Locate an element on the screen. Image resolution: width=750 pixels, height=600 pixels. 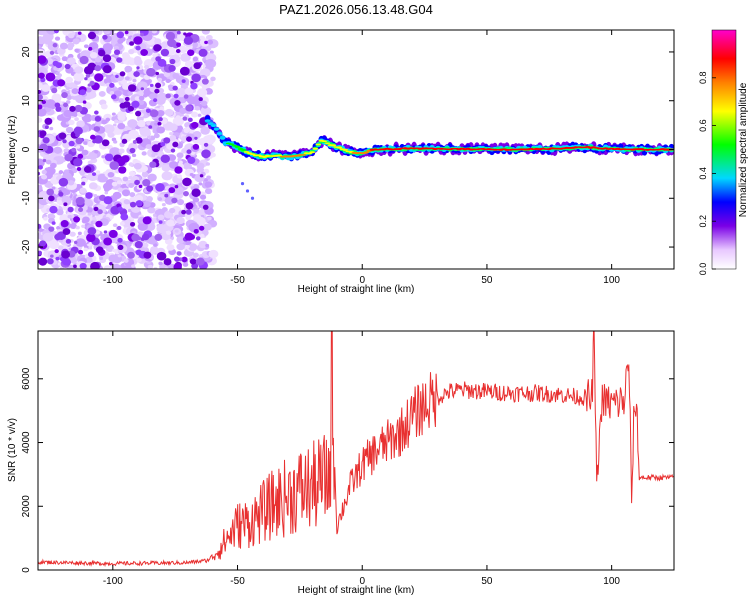
x-tick-label: -100 is located at coordinates (113, 581).